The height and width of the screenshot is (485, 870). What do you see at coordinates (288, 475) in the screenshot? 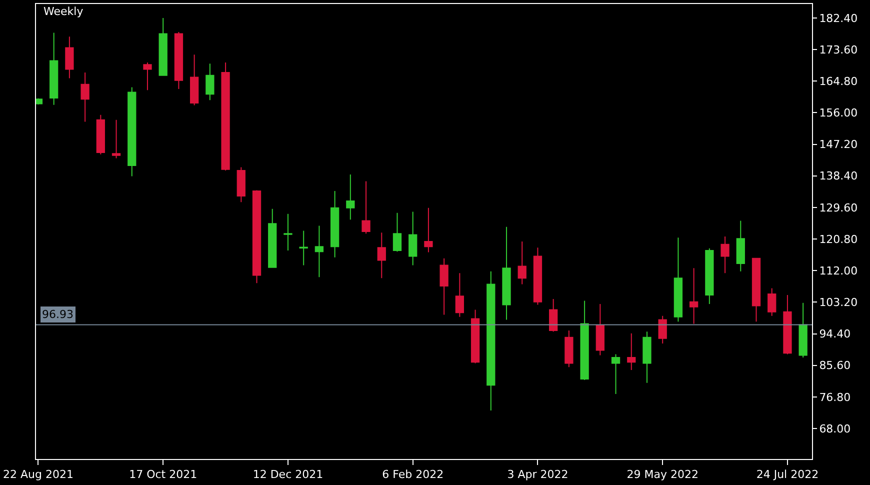
I see `x-tick-label: 12 Dec 2021` at bounding box center [288, 475].